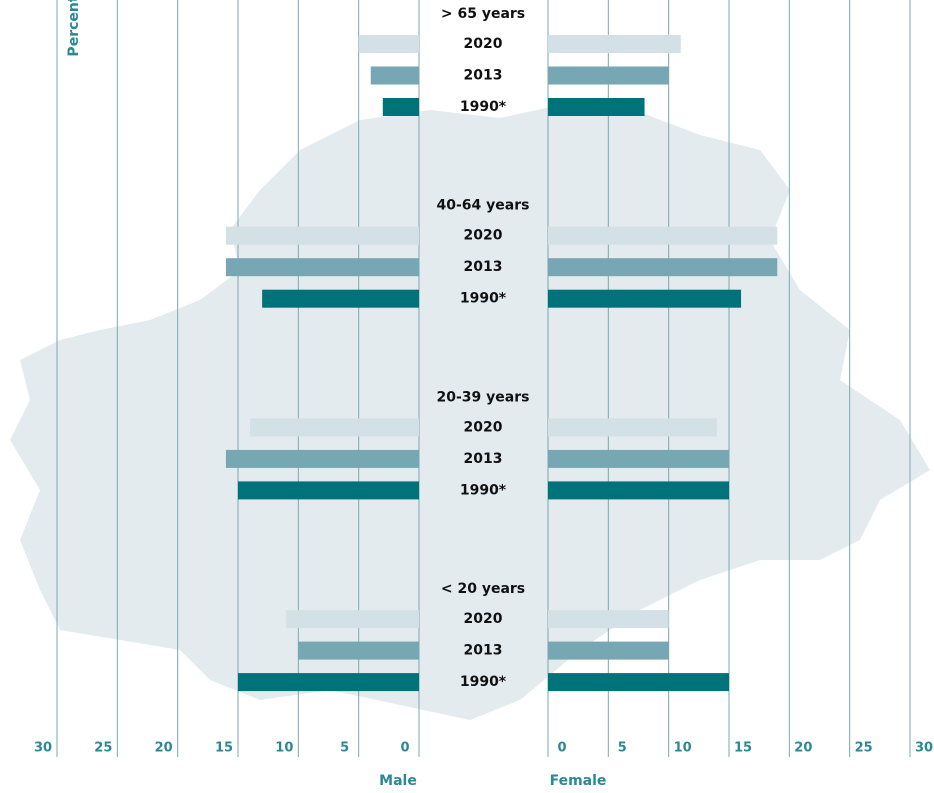  Describe the element at coordinates (483, 206) in the screenshot. I see `group-label: 40-64 years` at that location.